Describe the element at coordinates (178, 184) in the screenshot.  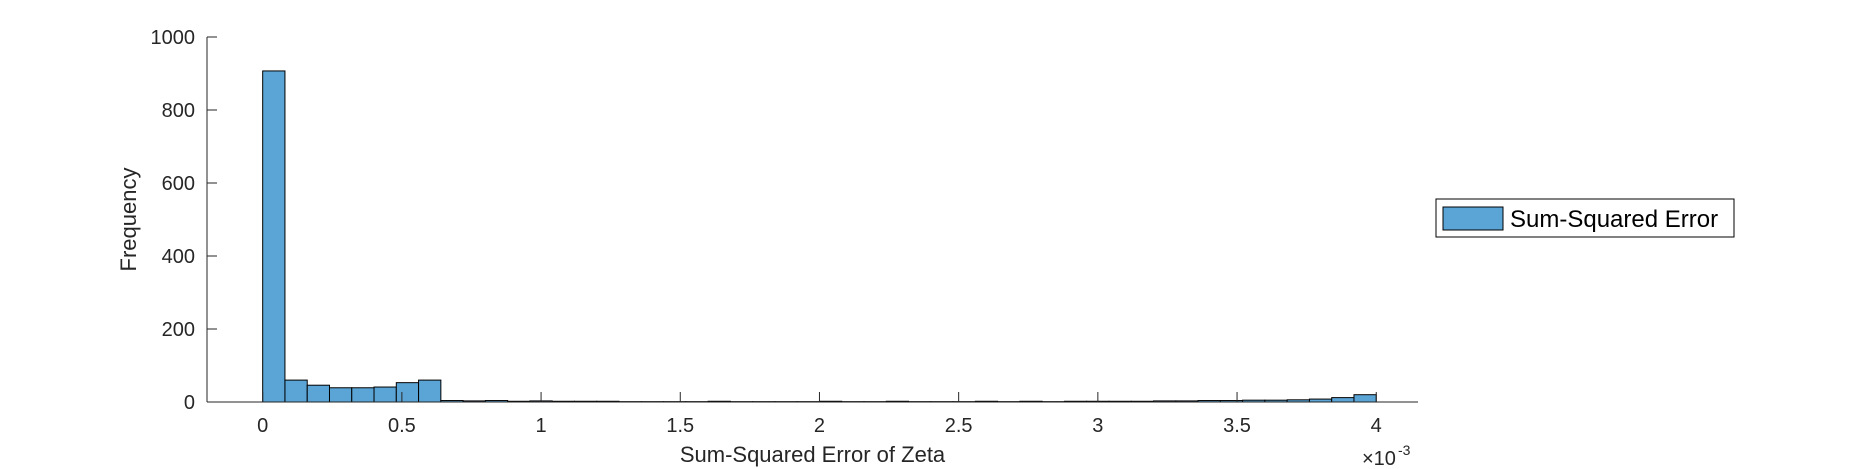
I see `y-tick-label: 600` at that location.